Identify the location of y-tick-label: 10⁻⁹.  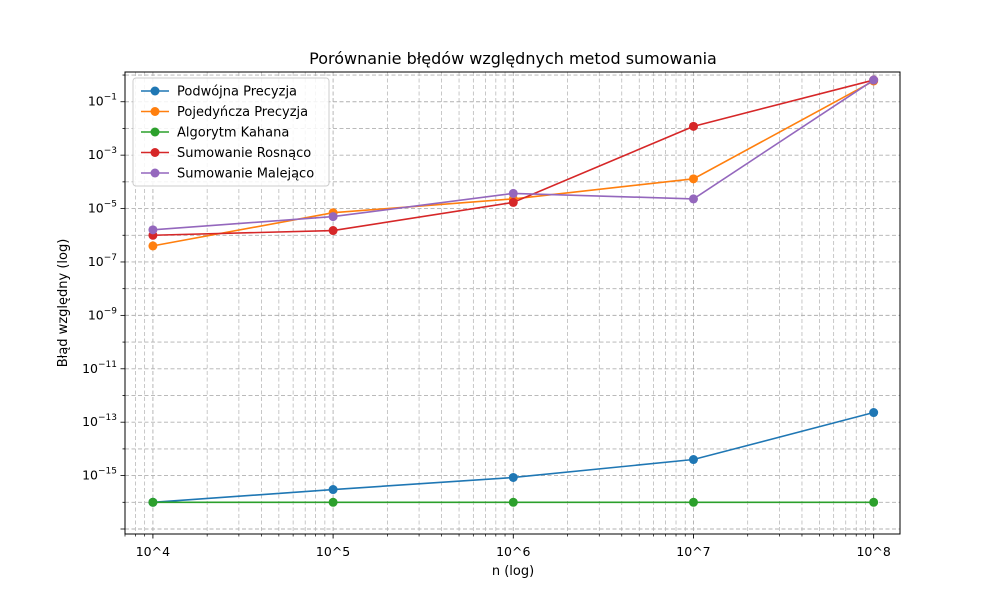
(102, 314).